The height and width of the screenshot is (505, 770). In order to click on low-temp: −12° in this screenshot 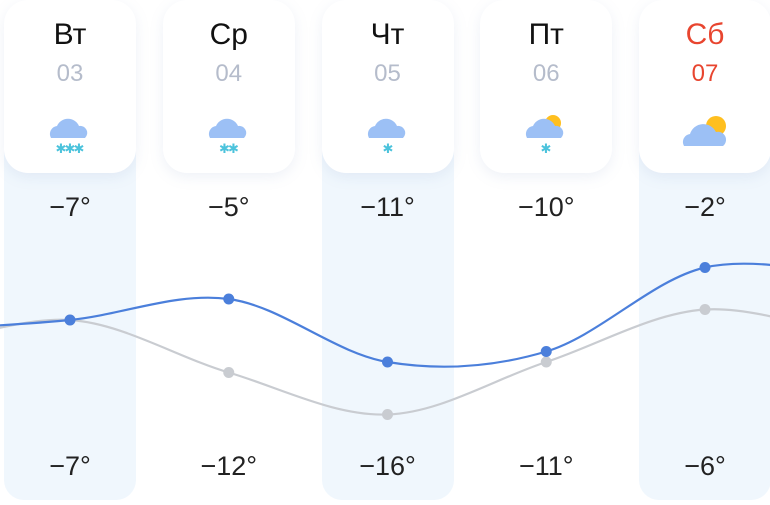, I will do `click(229, 466)`.